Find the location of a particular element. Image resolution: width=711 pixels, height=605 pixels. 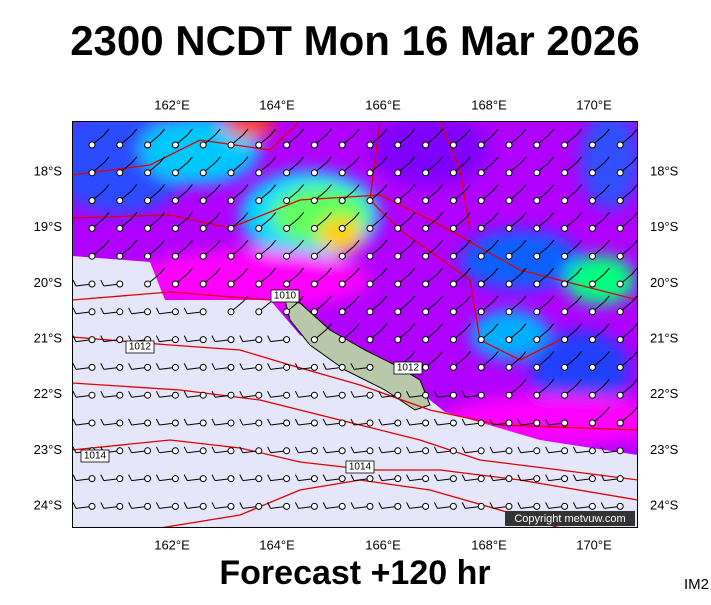

isobar-labels: 1010 1012 1012 1014 1014 is located at coordinates (251, 381).